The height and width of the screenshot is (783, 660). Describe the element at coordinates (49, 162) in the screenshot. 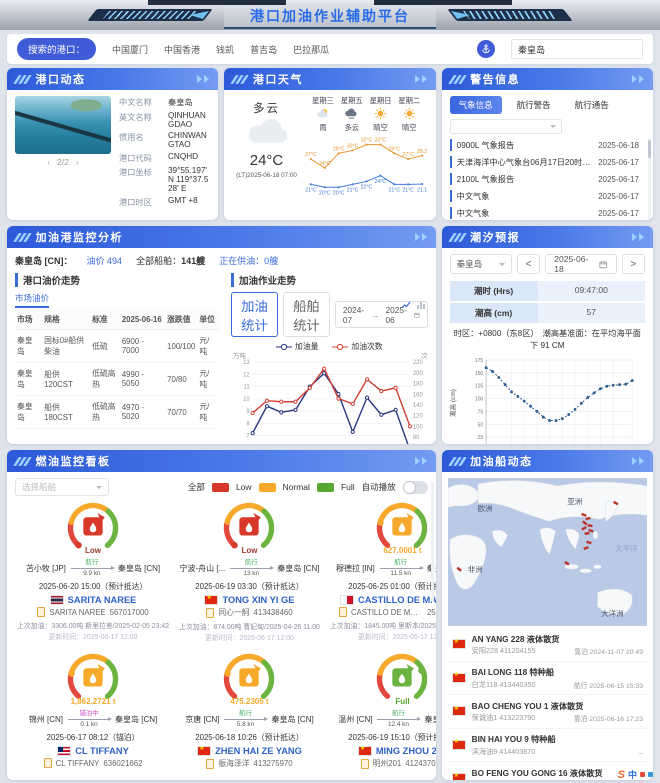

I see `carousel-prev-icon: ‹` at that location.